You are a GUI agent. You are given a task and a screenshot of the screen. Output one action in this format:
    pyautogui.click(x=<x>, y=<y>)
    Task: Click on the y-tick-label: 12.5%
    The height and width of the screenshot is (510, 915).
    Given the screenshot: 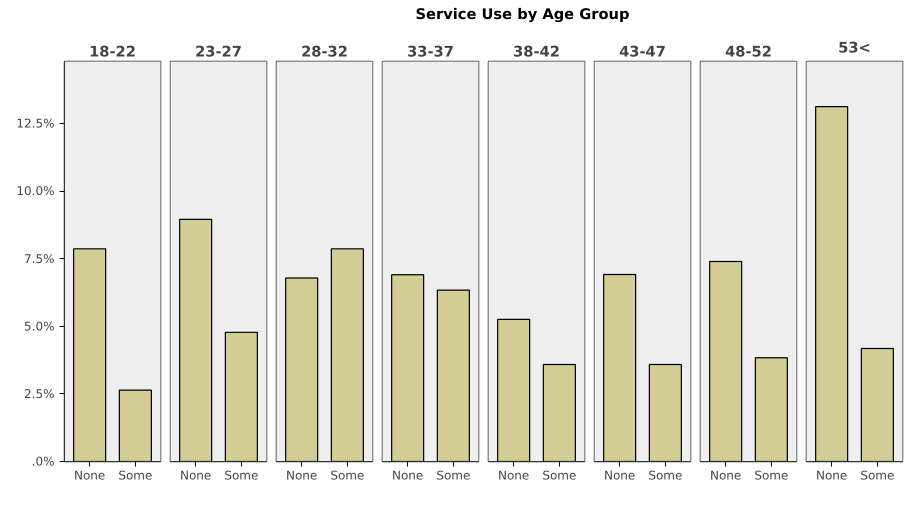 What is the action you would take?
    pyautogui.click(x=35, y=123)
    